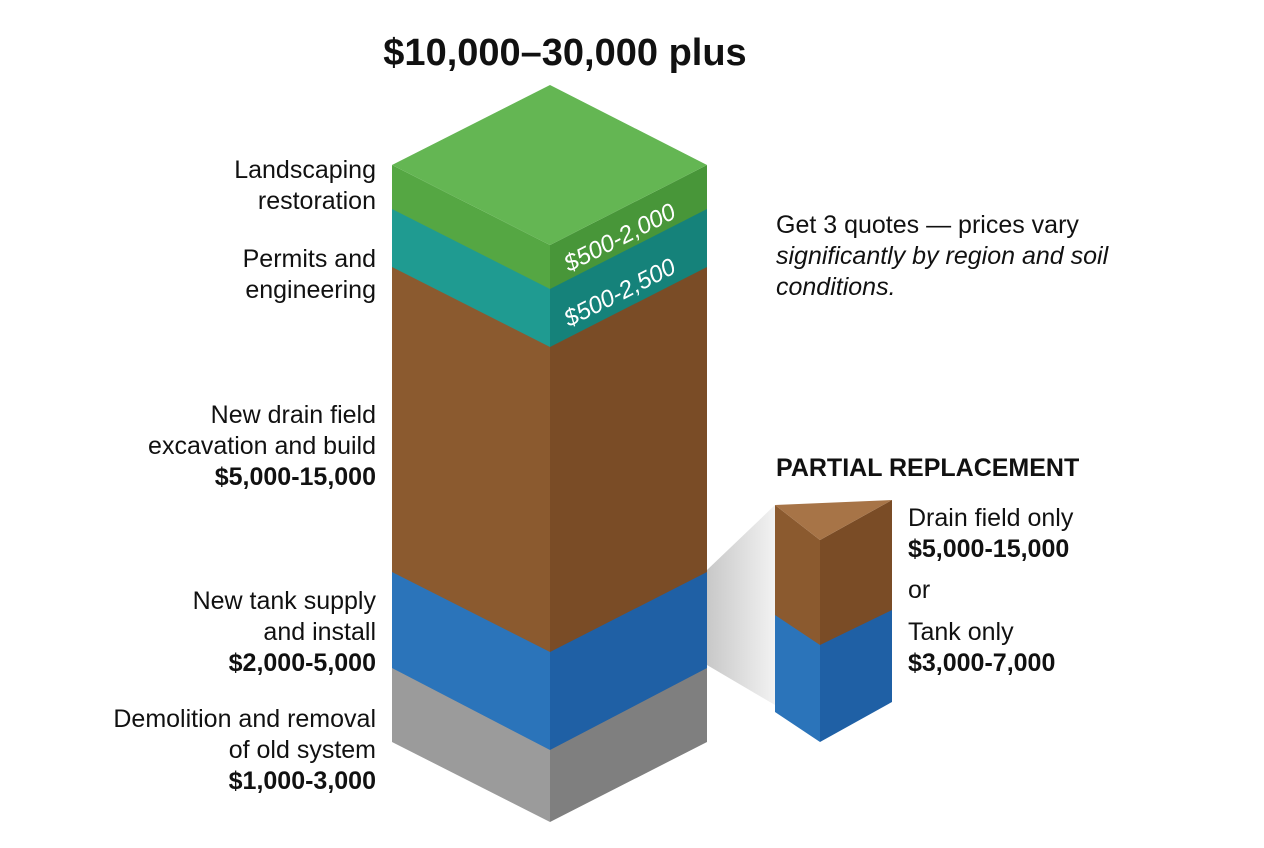 The height and width of the screenshot is (848, 1264). I want to click on layer-label: Demolition and removal of old system, so click(244, 734).